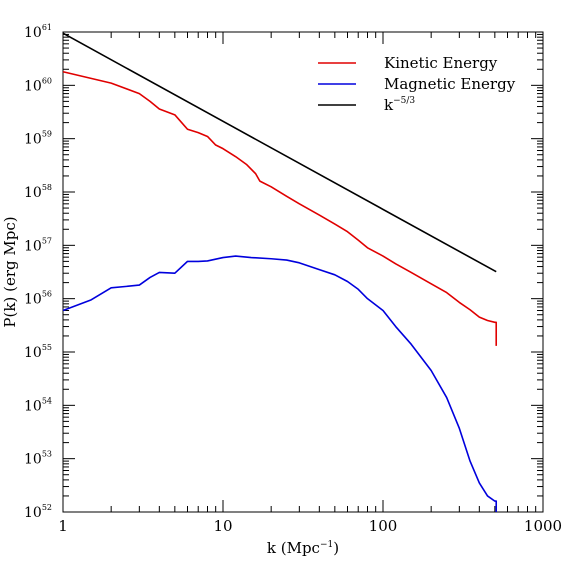 The image size is (574, 574). I want to click on y-axis-label: P(k) (erg Mpc), so click(10, 271).